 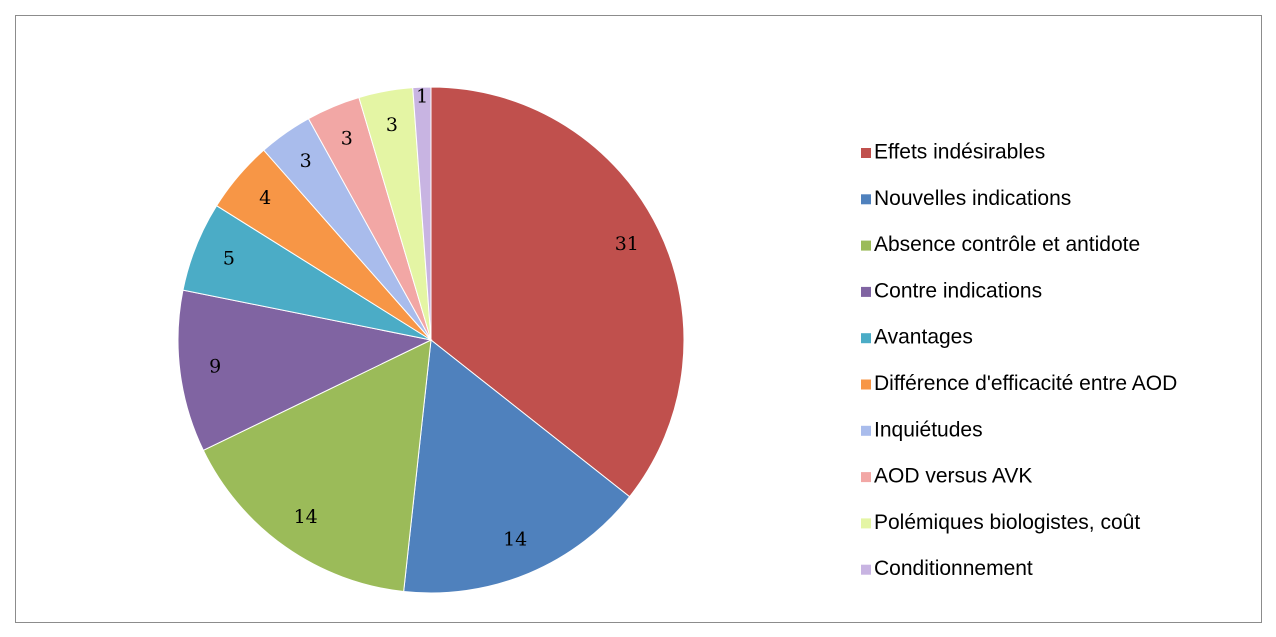 I want to click on data-label: 31, so click(x=627, y=244).